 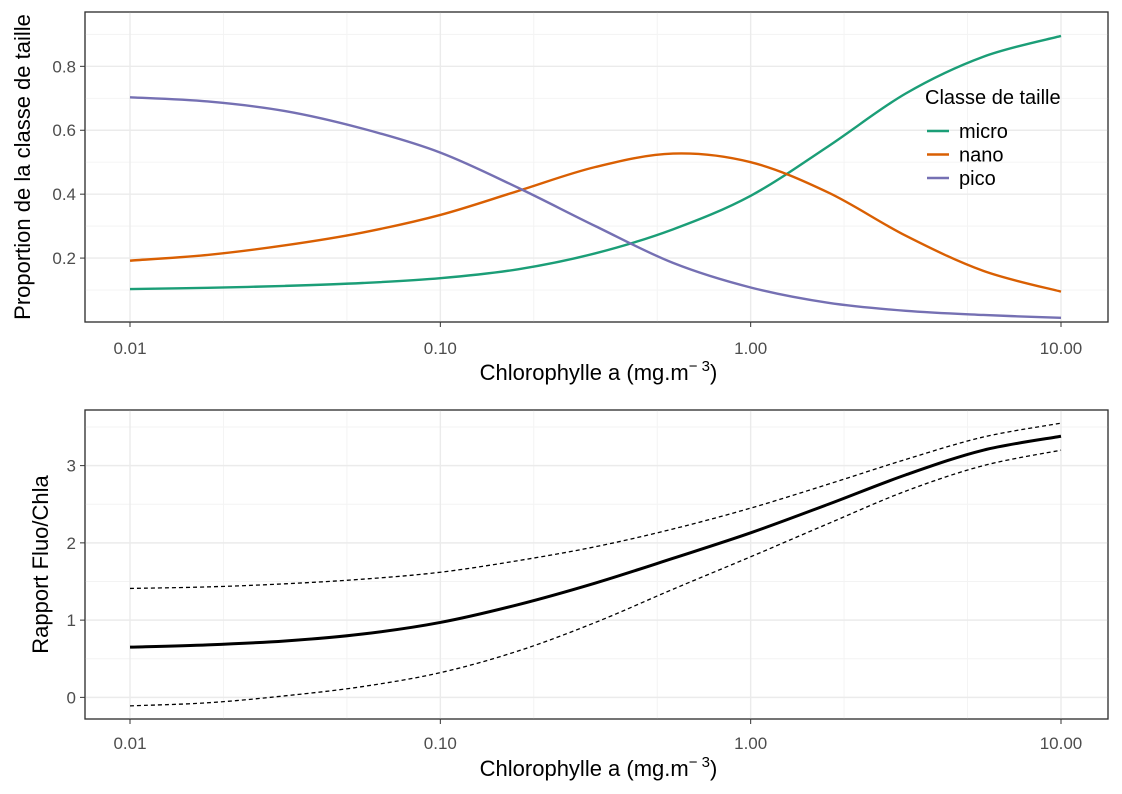 I want to click on legend-label-nano: nano, so click(x=981, y=156).